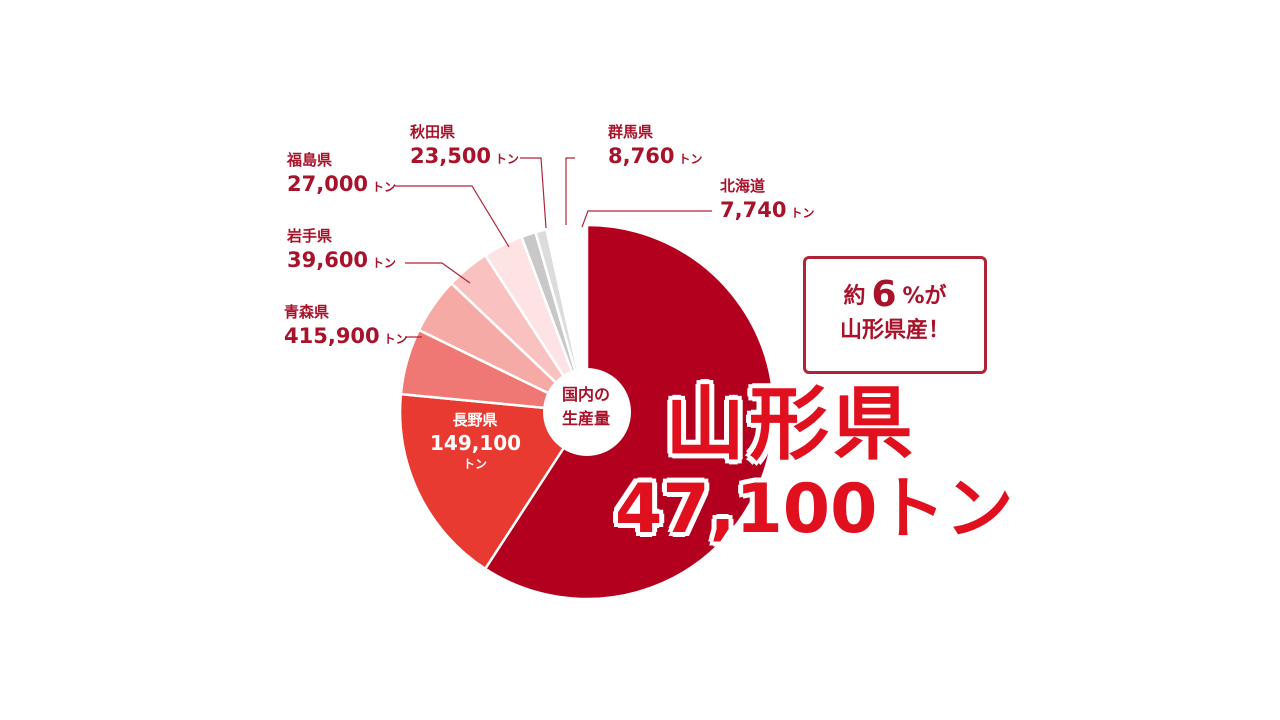 Image resolution: width=1280 pixels, height=720 pixels. I want to click on slice-label-hokkaido: 北海道 7,740 トン, so click(767, 200).